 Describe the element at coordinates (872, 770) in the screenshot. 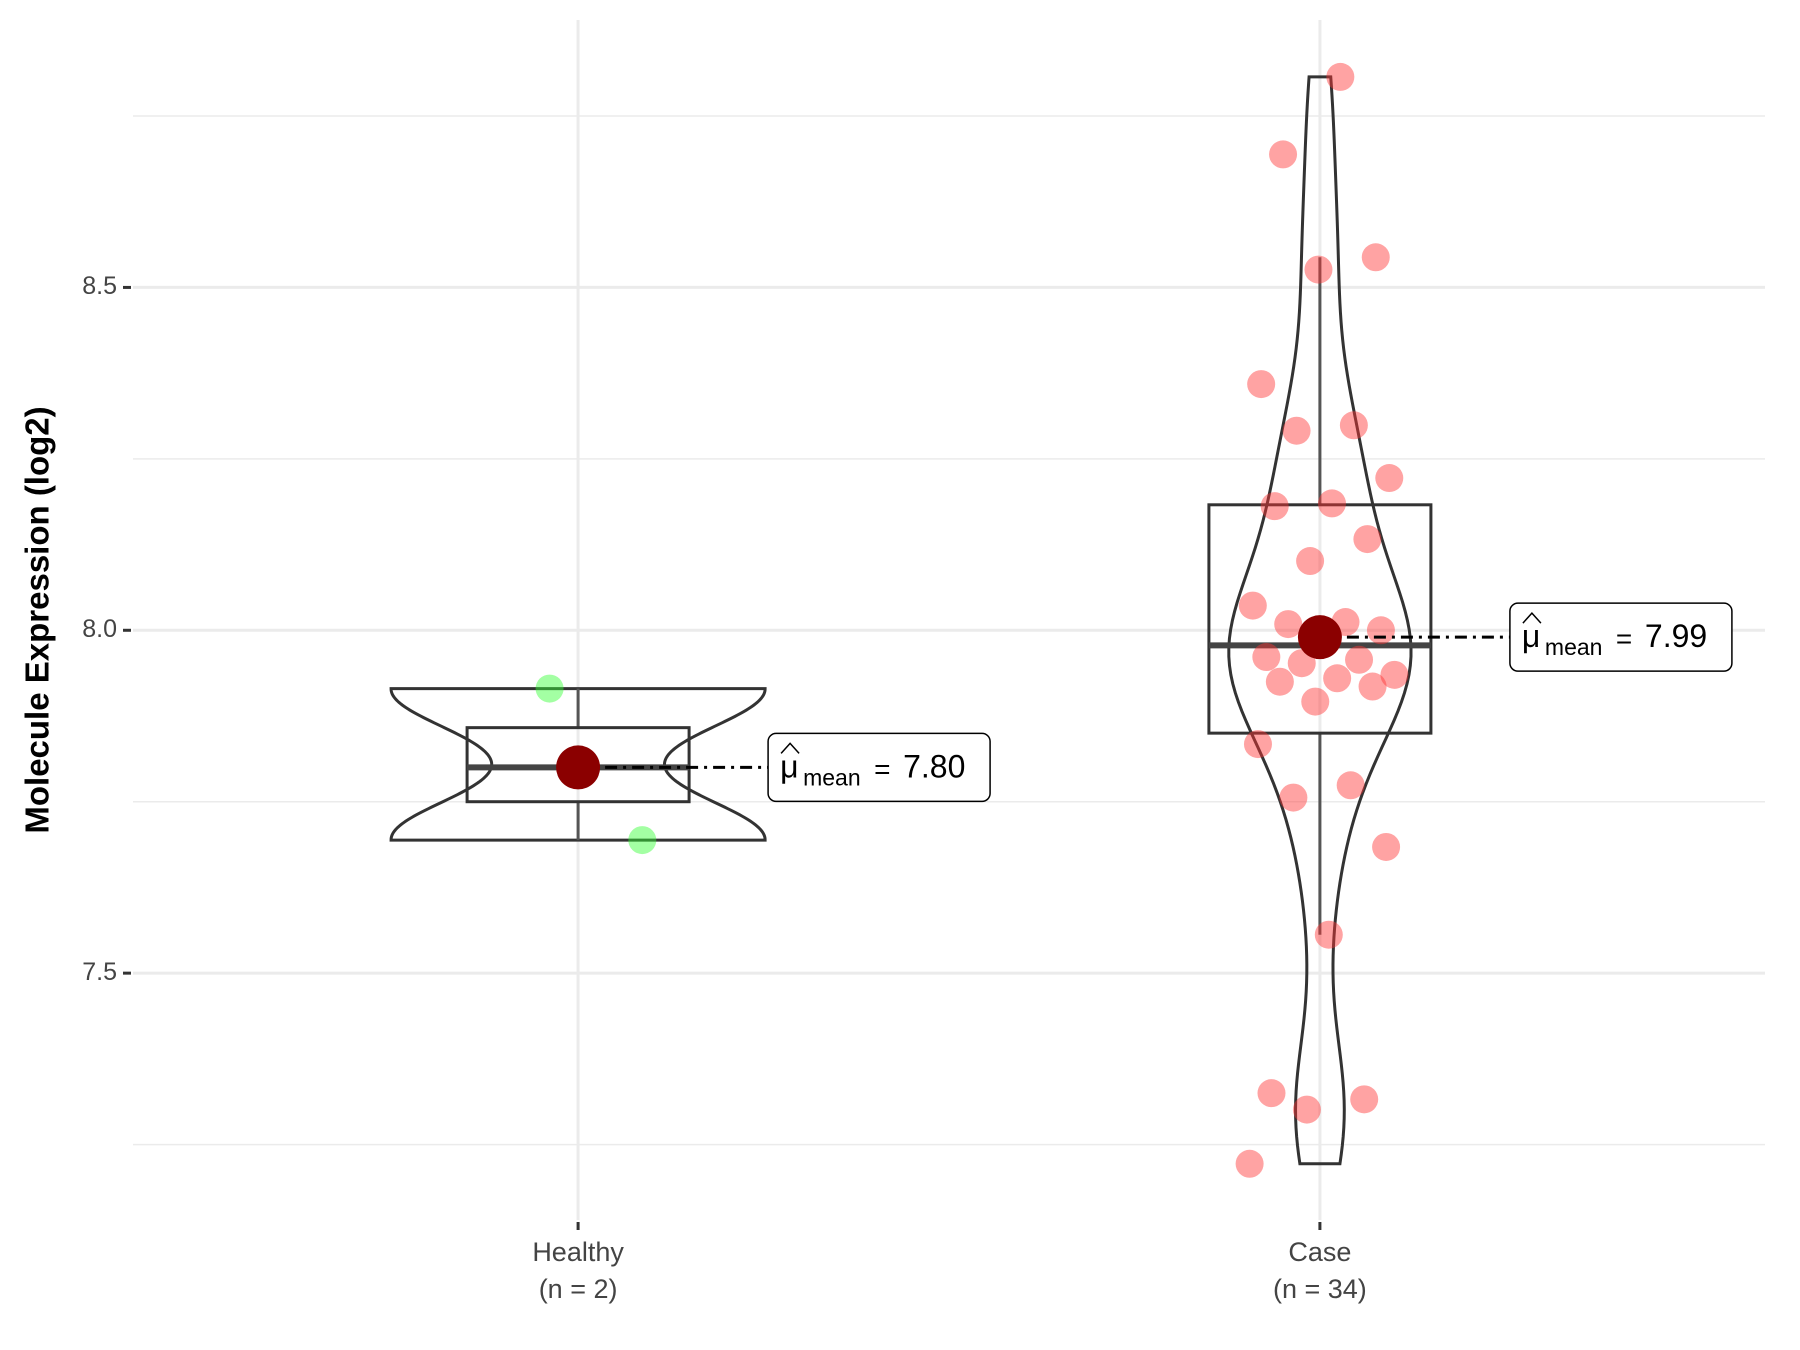

I see `mean-label: μ mean = 7.80` at that location.